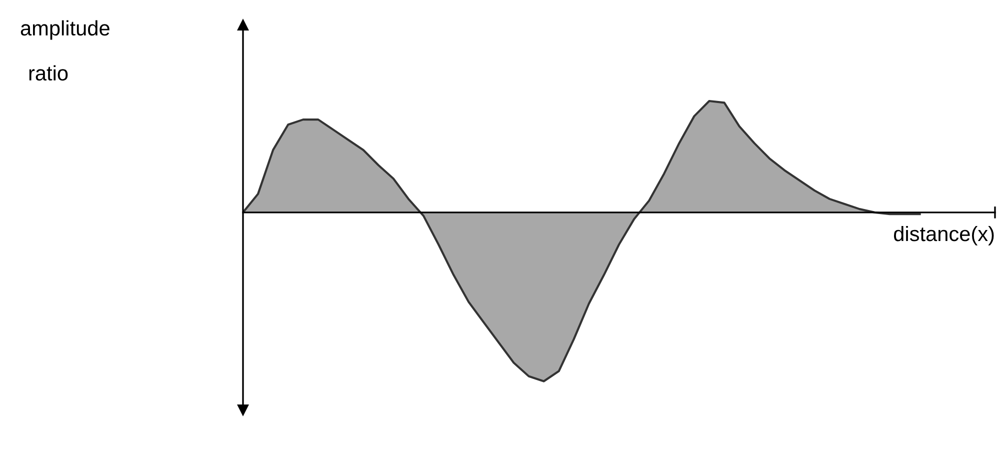 The width and height of the screenshot is (997, 471). I want to click on text: amplitude ratio, so click(65, 50).